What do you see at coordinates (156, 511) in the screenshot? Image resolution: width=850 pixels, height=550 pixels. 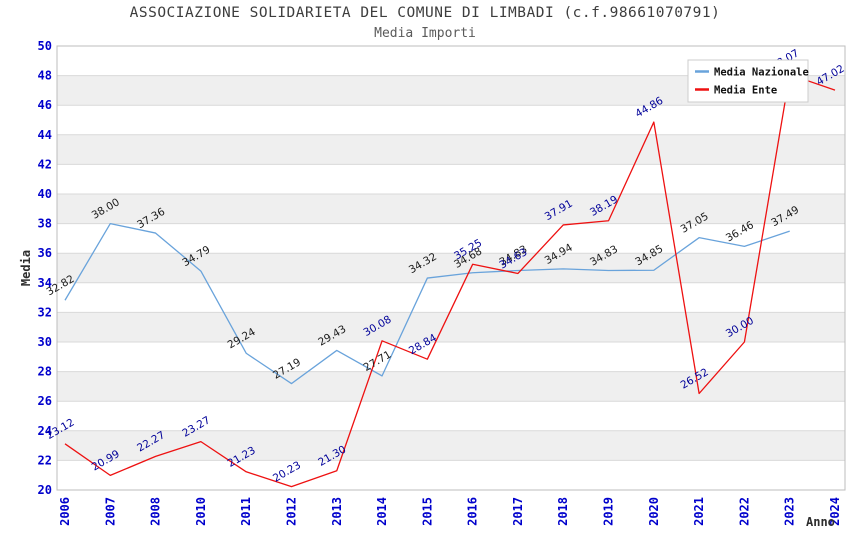 I see `x-tick-label: 2008` at bounding box center [156, 511].